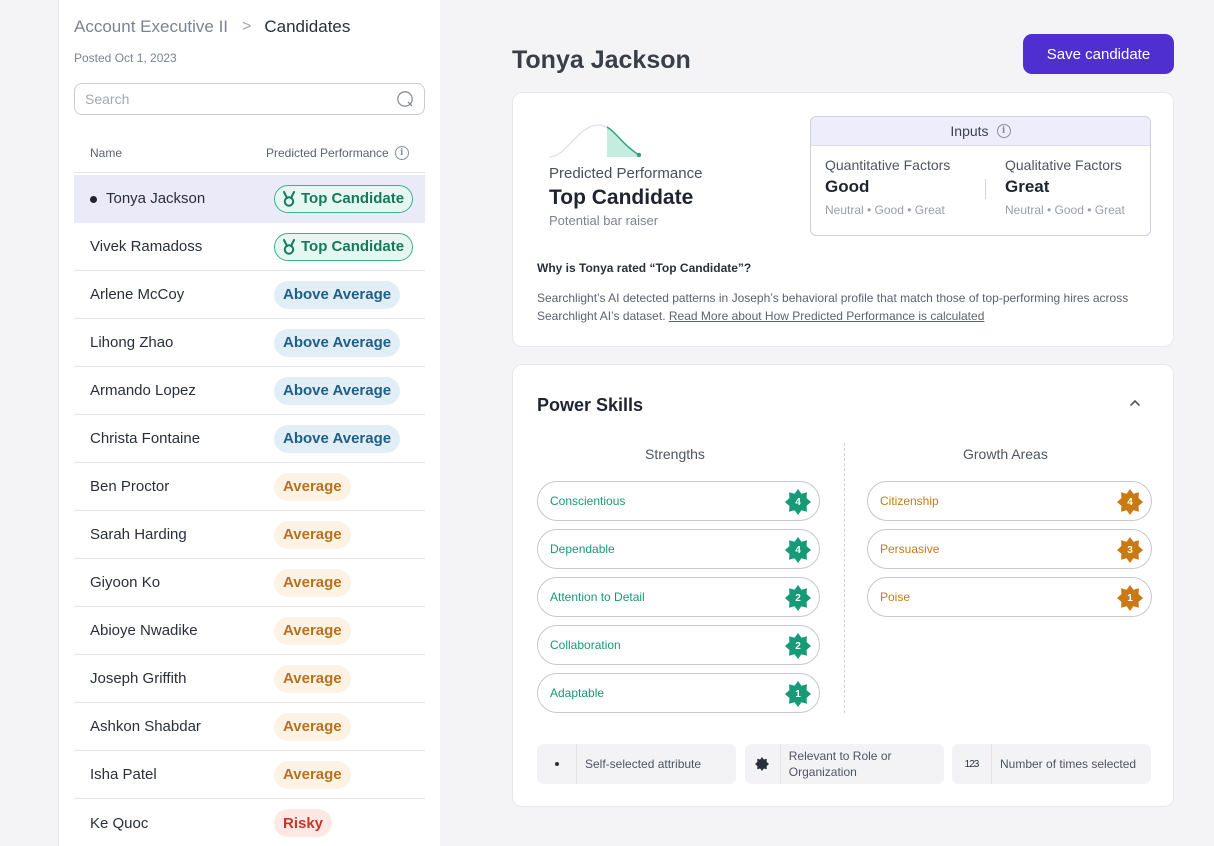 This screenshot has width=1214, height=846. I want to click on legend-count: 123 Number of times selected, so click(1051, 764).